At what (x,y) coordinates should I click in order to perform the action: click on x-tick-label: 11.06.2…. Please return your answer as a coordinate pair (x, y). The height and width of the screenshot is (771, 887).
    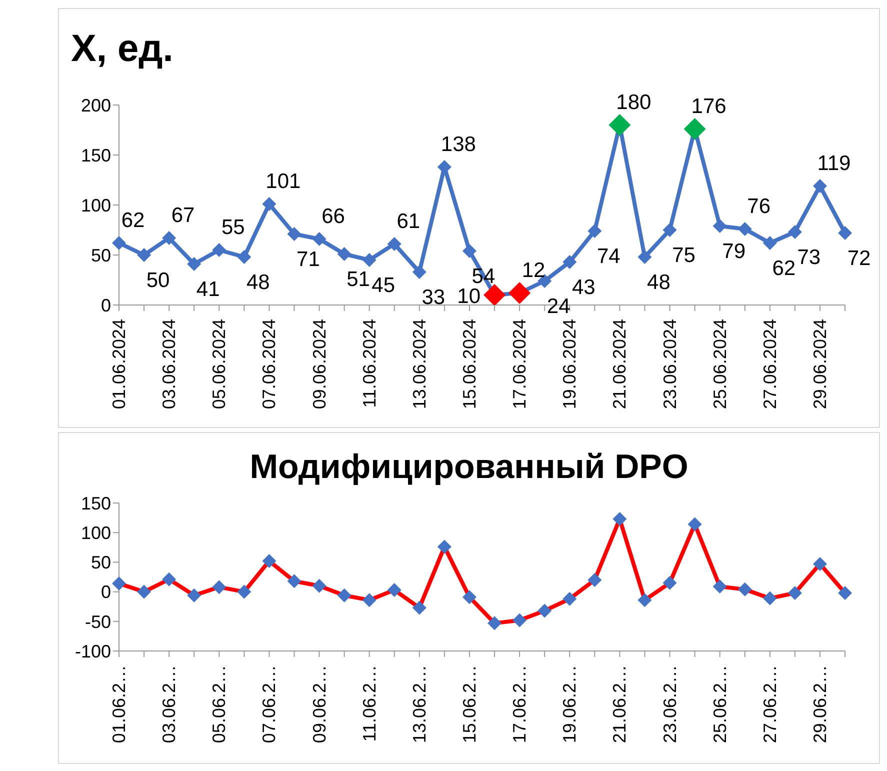
    Looking at the image, I should click on (369, 703).